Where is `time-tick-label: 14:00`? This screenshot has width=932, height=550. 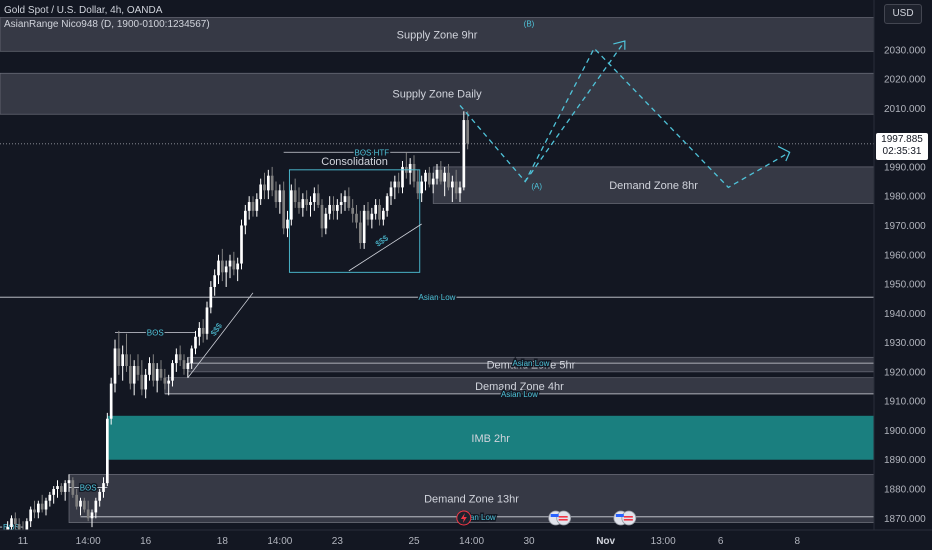 time-tick-label: 14:00 is located at coordinates (279, 541).